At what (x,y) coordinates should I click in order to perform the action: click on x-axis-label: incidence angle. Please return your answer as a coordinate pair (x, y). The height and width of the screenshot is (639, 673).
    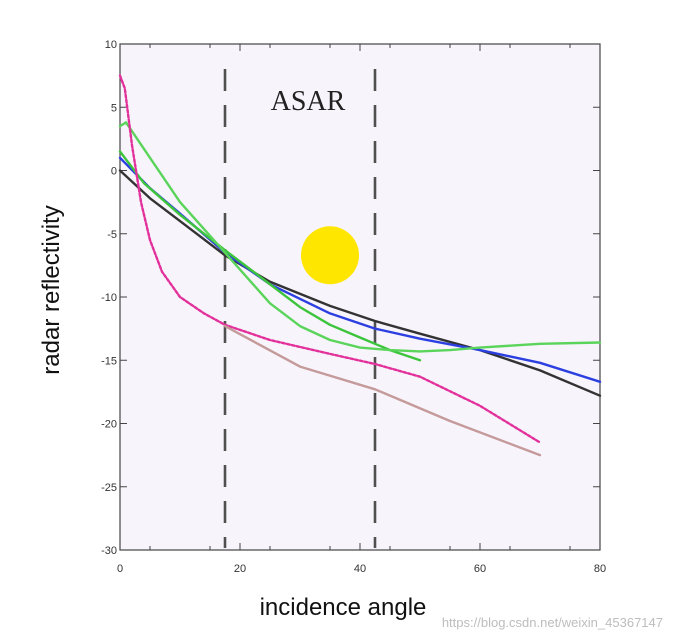
    Looking at the image, I should click on (343, 607).